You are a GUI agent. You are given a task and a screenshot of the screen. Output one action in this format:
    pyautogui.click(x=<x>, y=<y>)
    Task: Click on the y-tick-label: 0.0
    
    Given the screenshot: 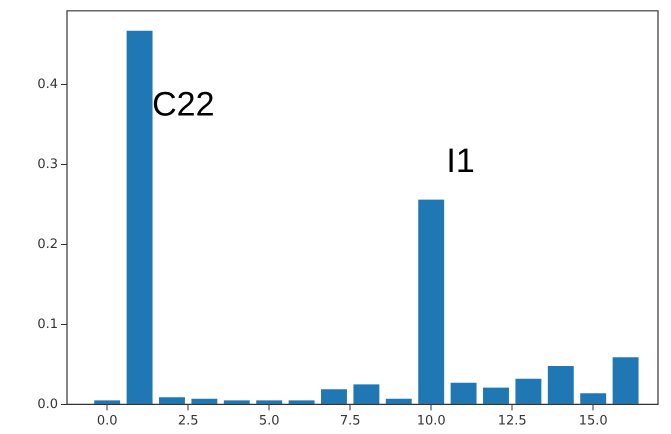 What is the action you would take?
    pyautogui.click(x=47, y=404)
    